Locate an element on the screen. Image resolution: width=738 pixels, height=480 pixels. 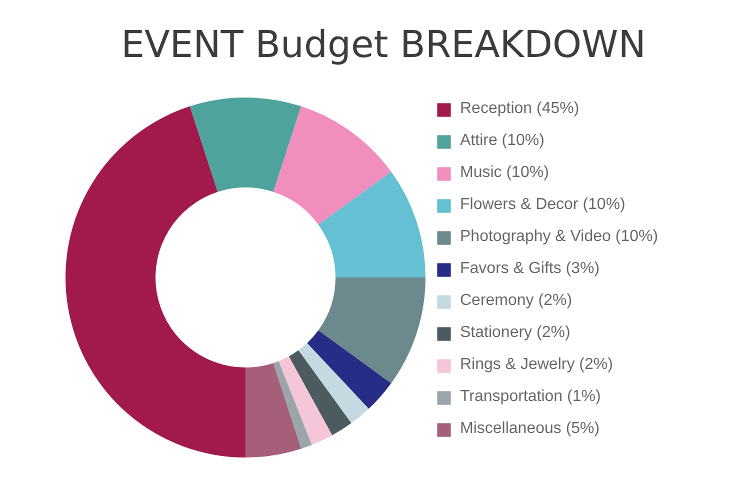
chart-title: EVENT Budget BREAKDOWN is located at coordinates (383, 44).